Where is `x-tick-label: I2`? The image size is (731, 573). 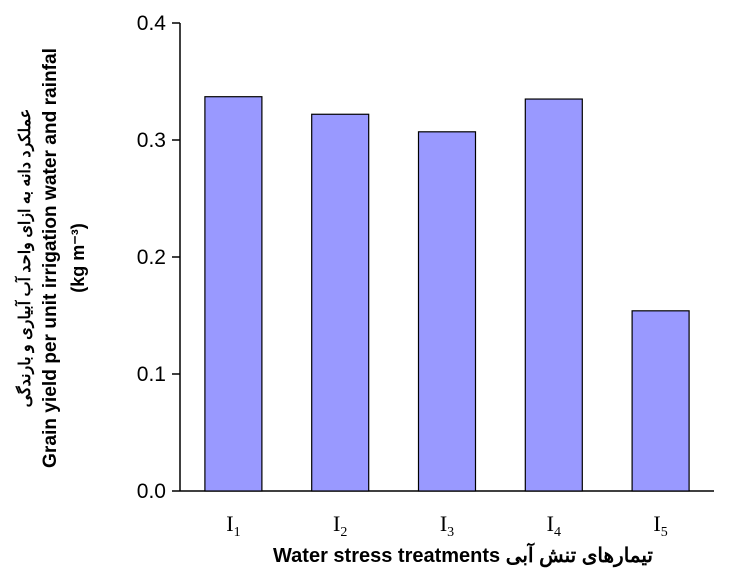
x-tick-label: I2 is located at coordinates (340, 525).